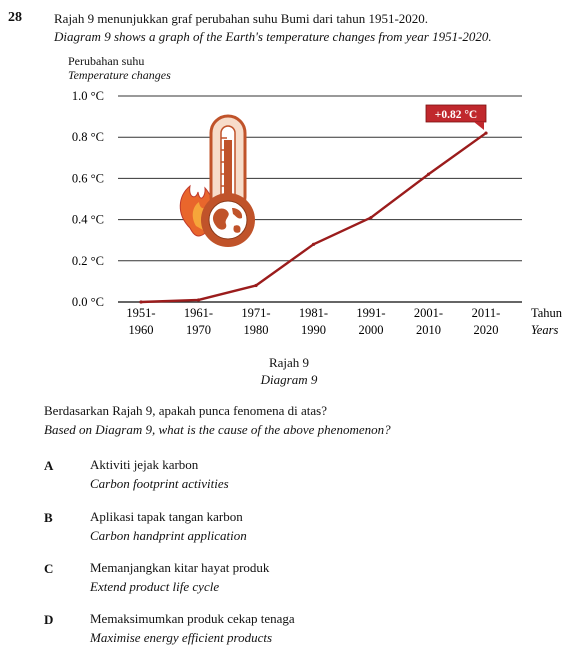 This screenshot has height=656, width=578. Describe the element at coordinates (49, 568) in the screenshot. I see `option-letter: C` at that location.